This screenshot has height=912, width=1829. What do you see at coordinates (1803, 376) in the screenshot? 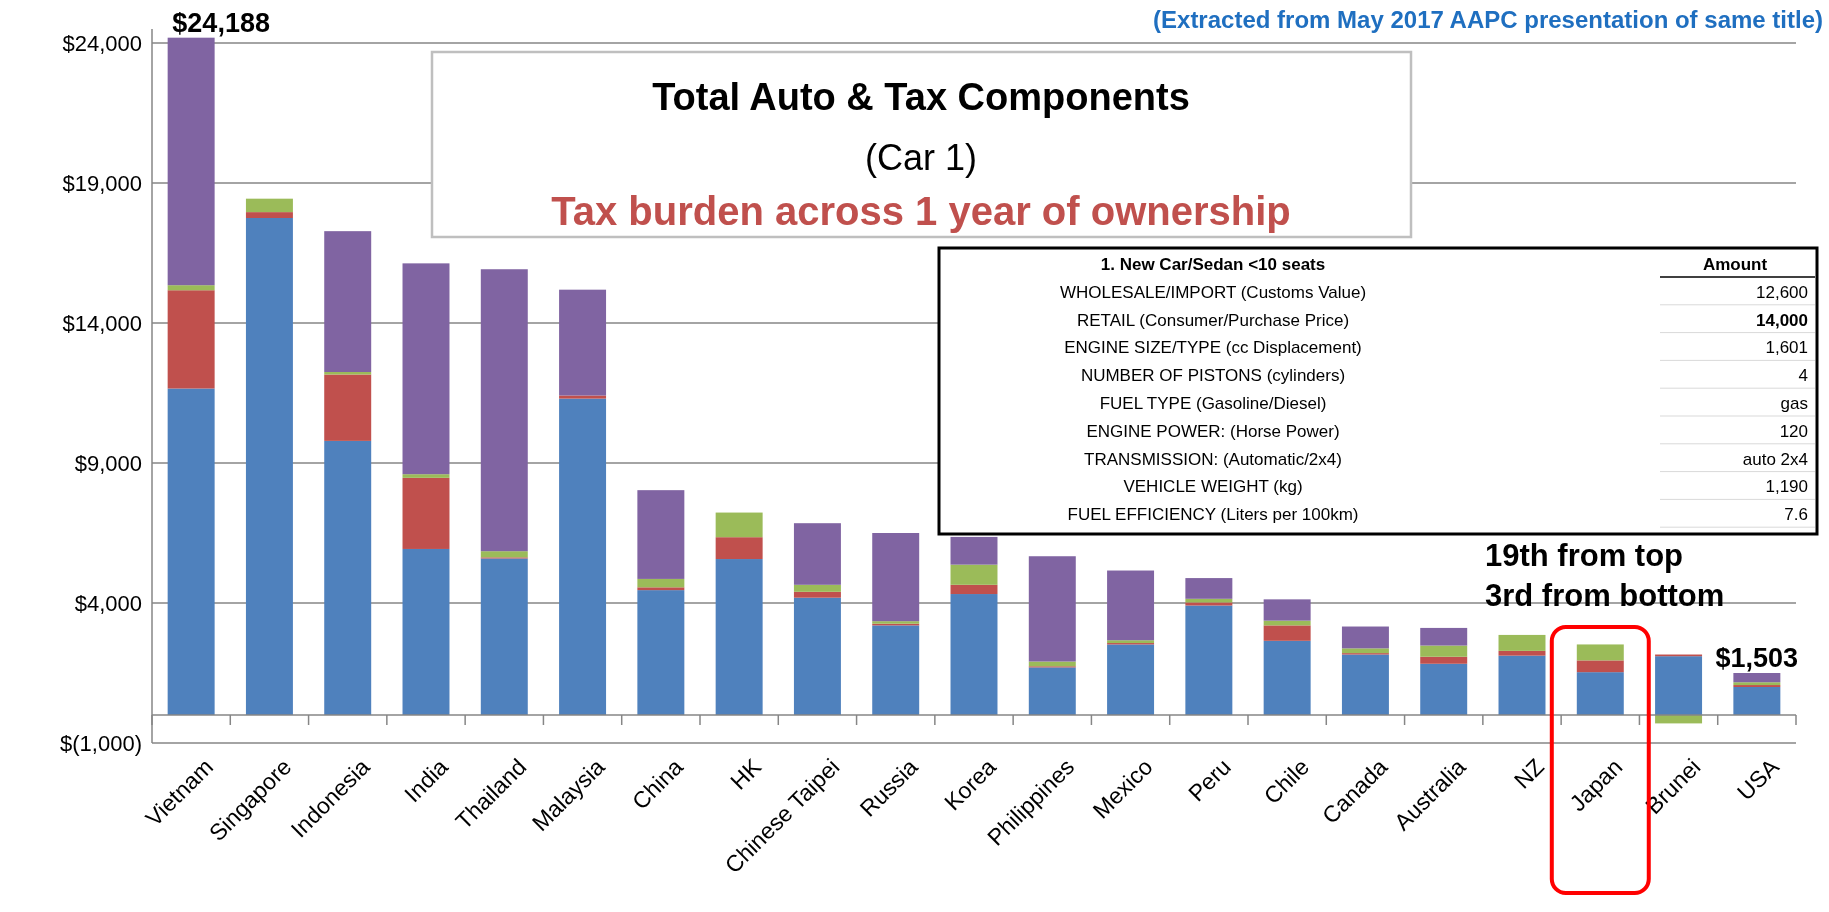
I see `text: 4` at bounding box center [1803, 376].